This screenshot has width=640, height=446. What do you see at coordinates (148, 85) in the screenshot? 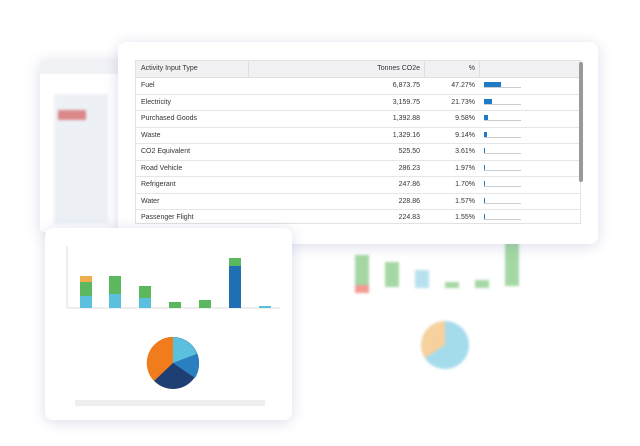
I see `table-cell: Fuel` at bounding box center [148, 85].